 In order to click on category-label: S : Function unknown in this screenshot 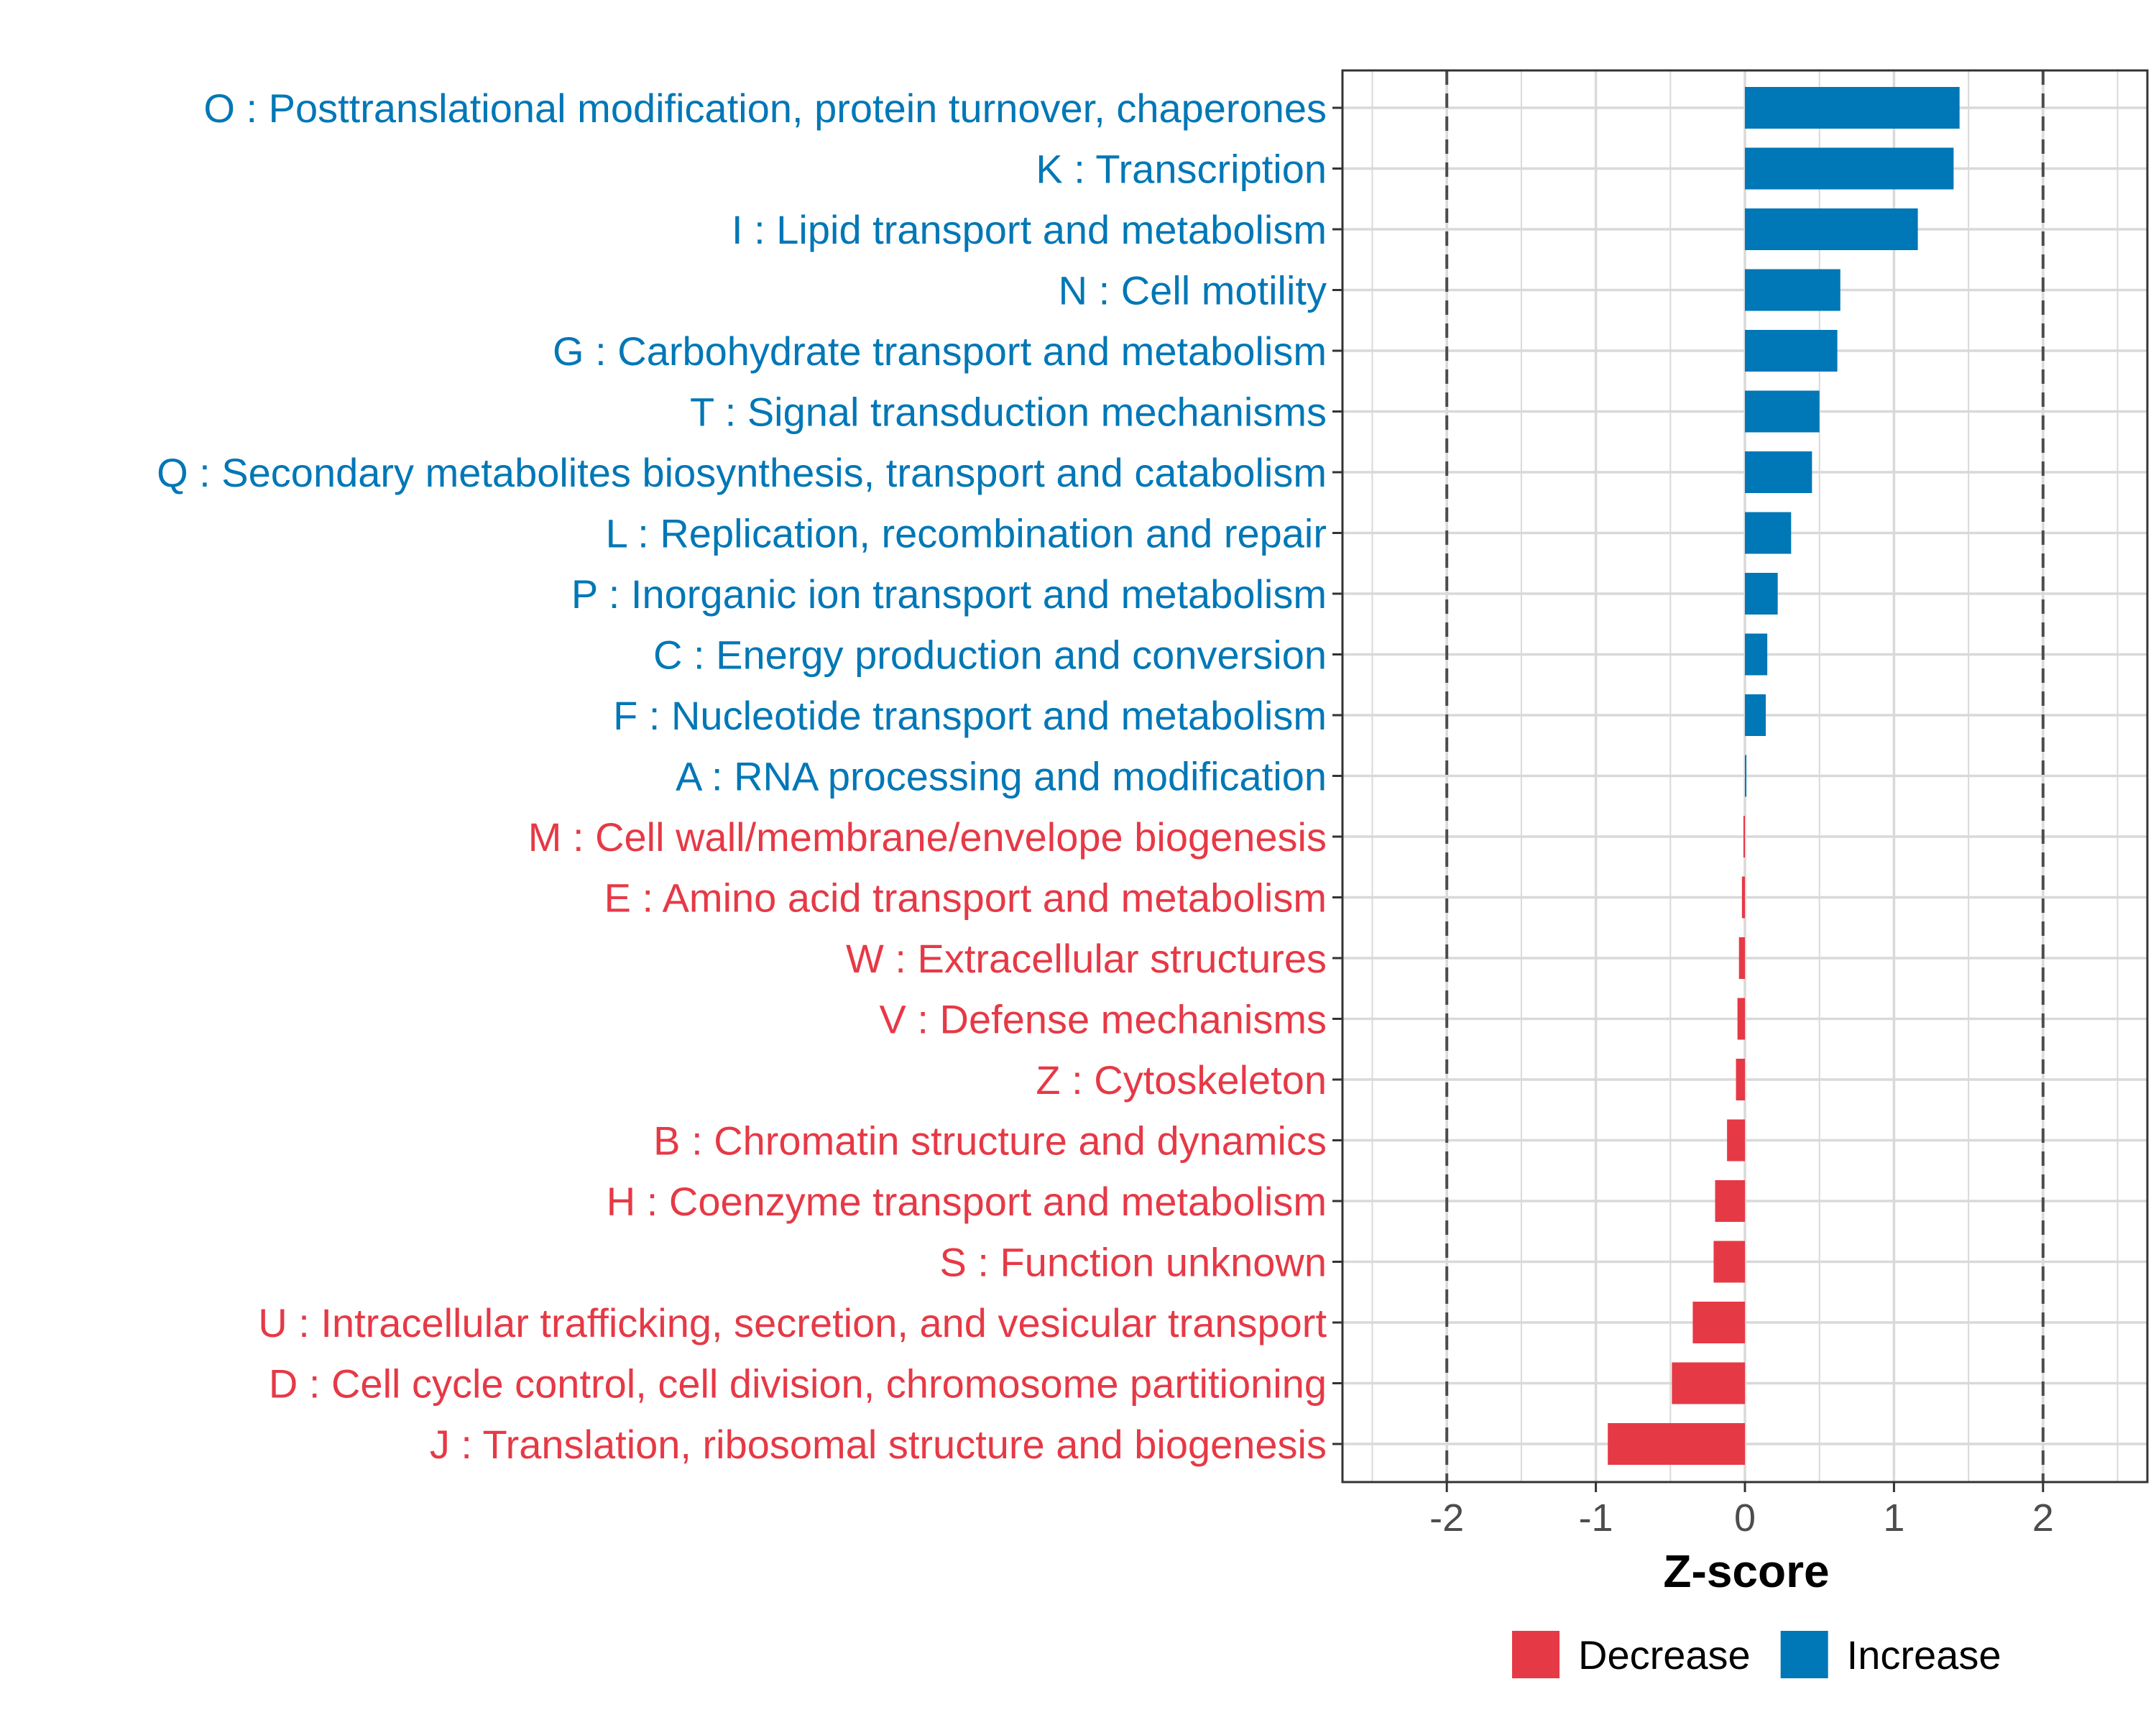, I will do `click(1133, 1262)`.